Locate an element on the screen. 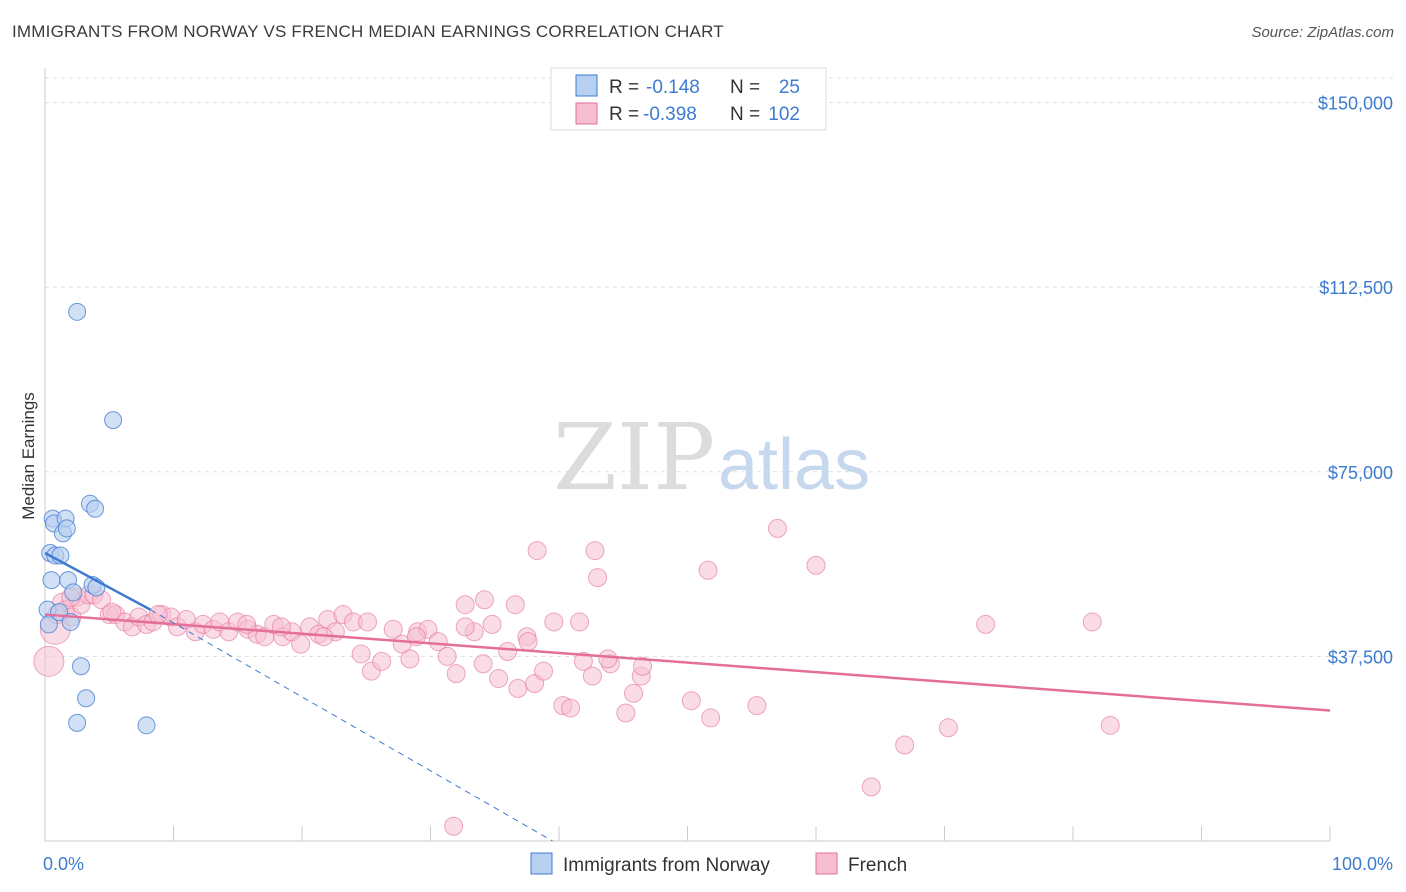 This screenshot has width=1406, height=892. x-tick-label-max: 100.0% is located at coordinates (1362, 864).